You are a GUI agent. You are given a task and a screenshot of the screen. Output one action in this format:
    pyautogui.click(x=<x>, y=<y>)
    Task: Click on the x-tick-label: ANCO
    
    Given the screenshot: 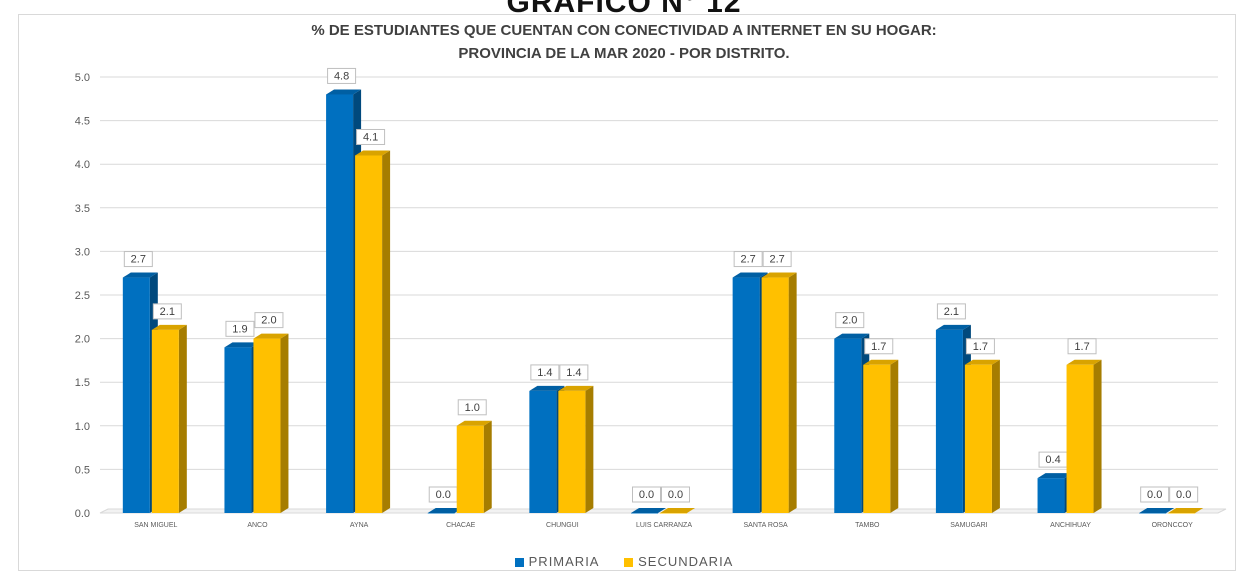 What is the action you would take?
    pyautogui.click(x=257, y=525)
    